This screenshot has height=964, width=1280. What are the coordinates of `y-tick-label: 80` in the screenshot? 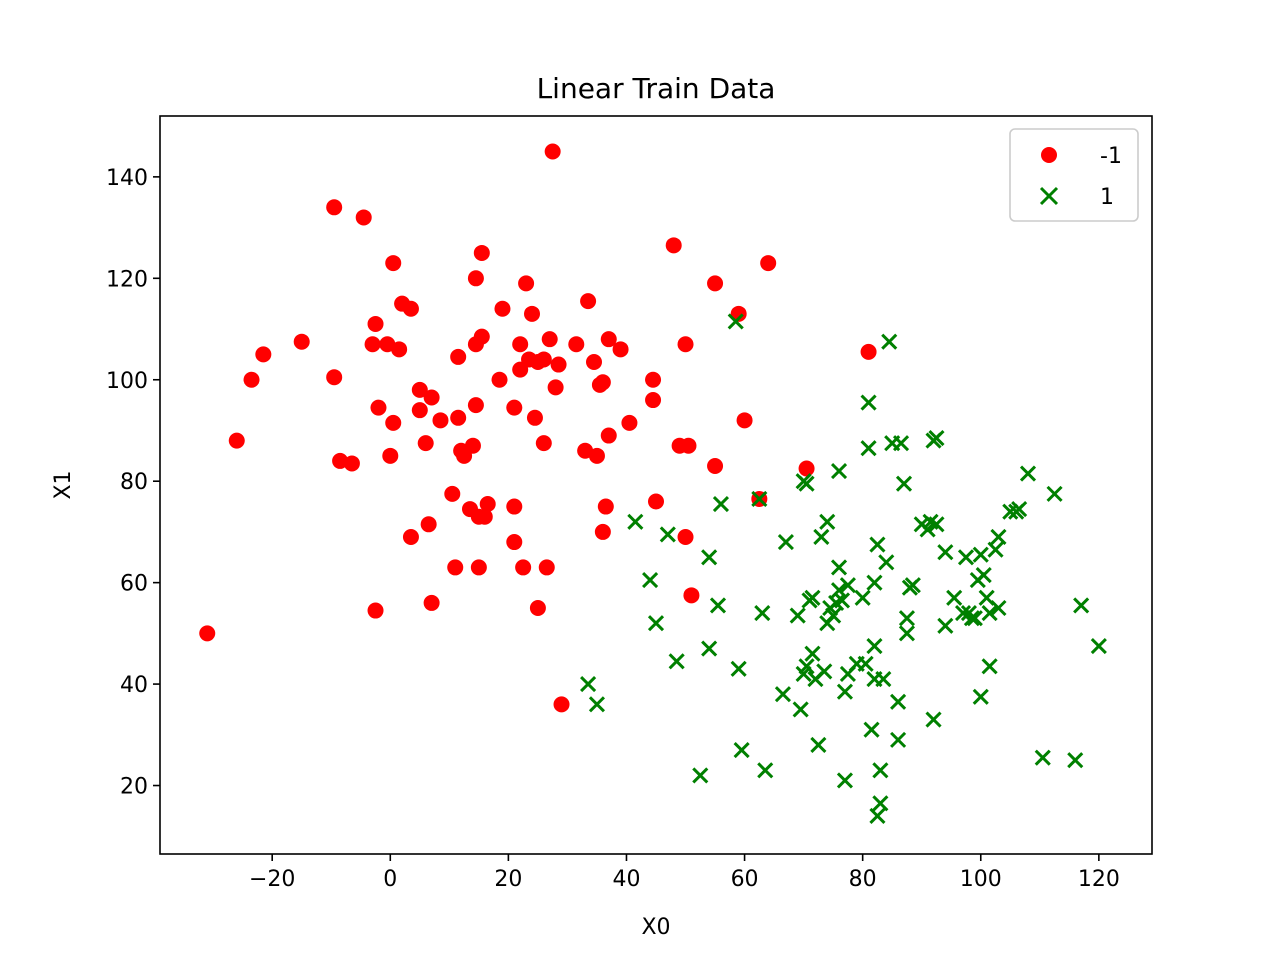 It's located at (134, 482).